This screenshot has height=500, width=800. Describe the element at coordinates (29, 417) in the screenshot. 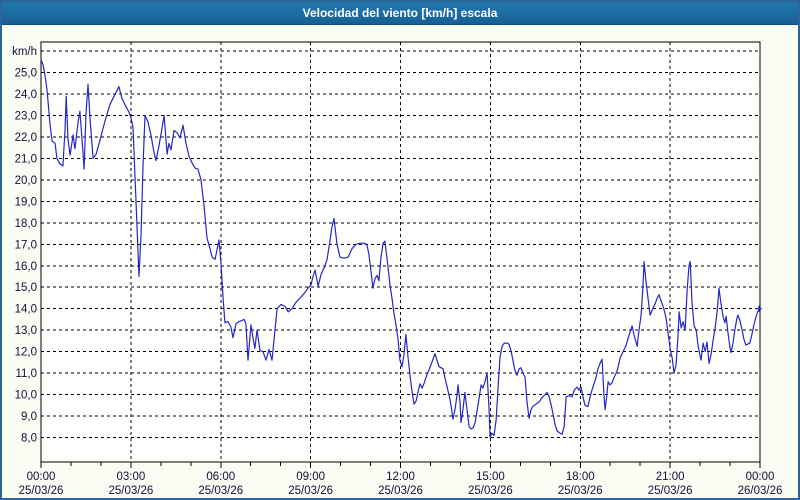

I see `y-axis-label: 9,0` at that location.